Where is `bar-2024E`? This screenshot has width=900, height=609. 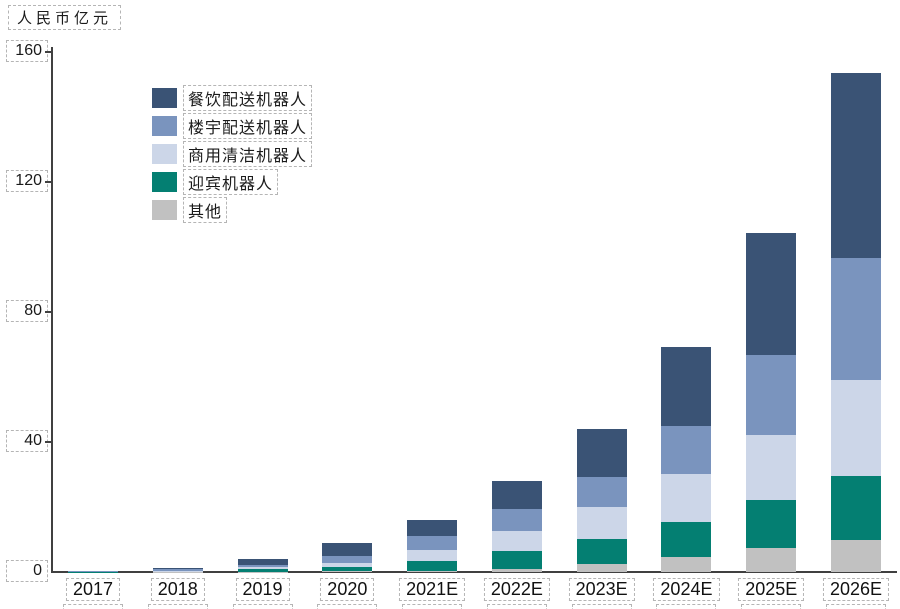 bar-2024E is located at coordinates (686, 459).